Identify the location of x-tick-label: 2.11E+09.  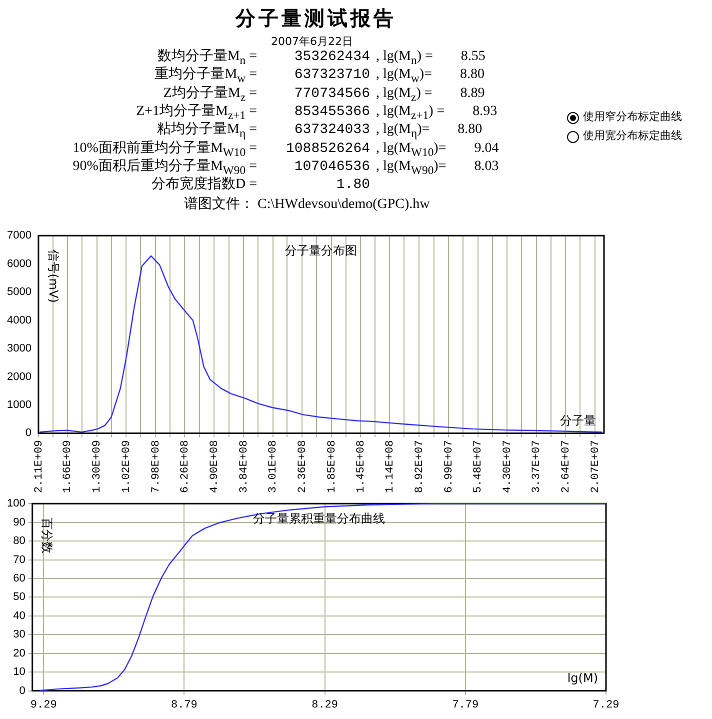
(39, 467).